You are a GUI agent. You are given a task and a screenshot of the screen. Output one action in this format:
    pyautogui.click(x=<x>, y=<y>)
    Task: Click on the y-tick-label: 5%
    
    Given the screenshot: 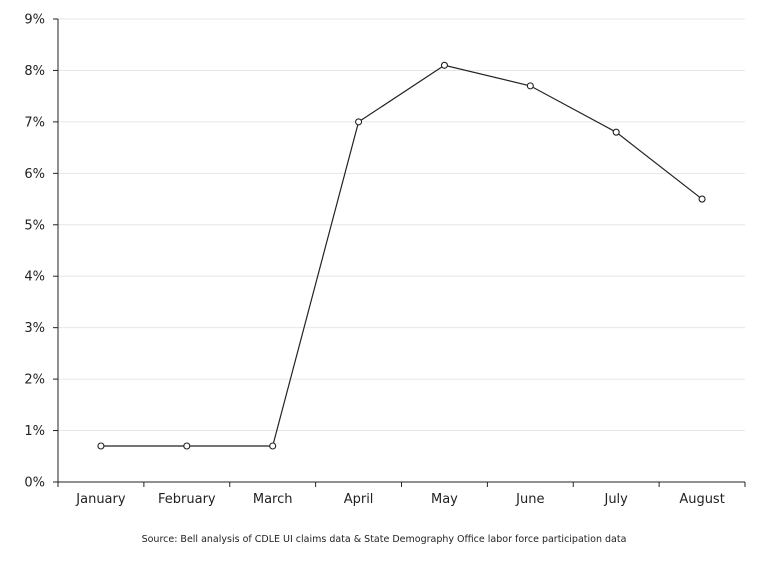 What is the action you would take?
    pyautogui.click(x=34, y=225)
    